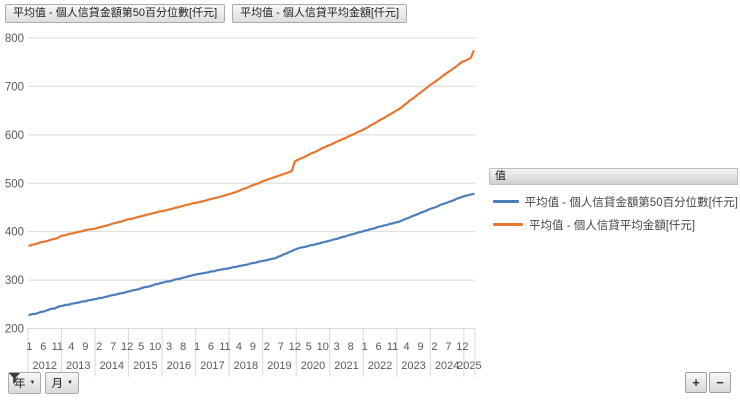 The image size is (740, 401). Describe the element at coordinates (613, 176) in the screenshot. I see `legend-field-button: 值` at that location.